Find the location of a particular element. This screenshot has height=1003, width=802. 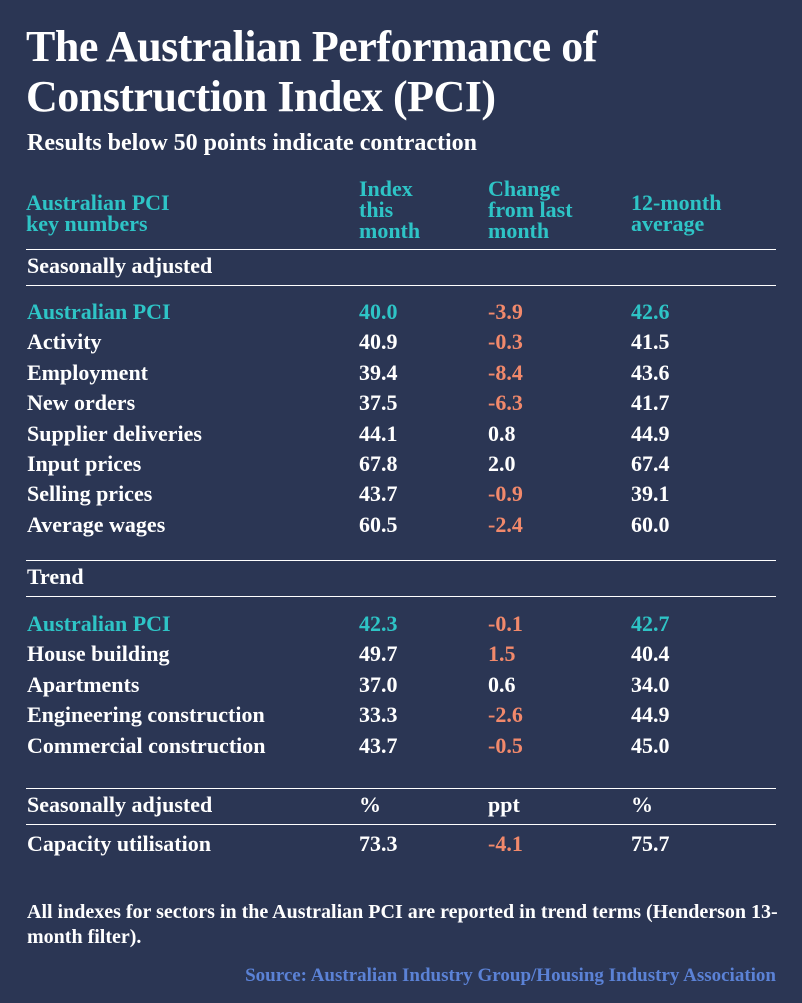

row-label: Input prices is located at coordinates (84, 463).